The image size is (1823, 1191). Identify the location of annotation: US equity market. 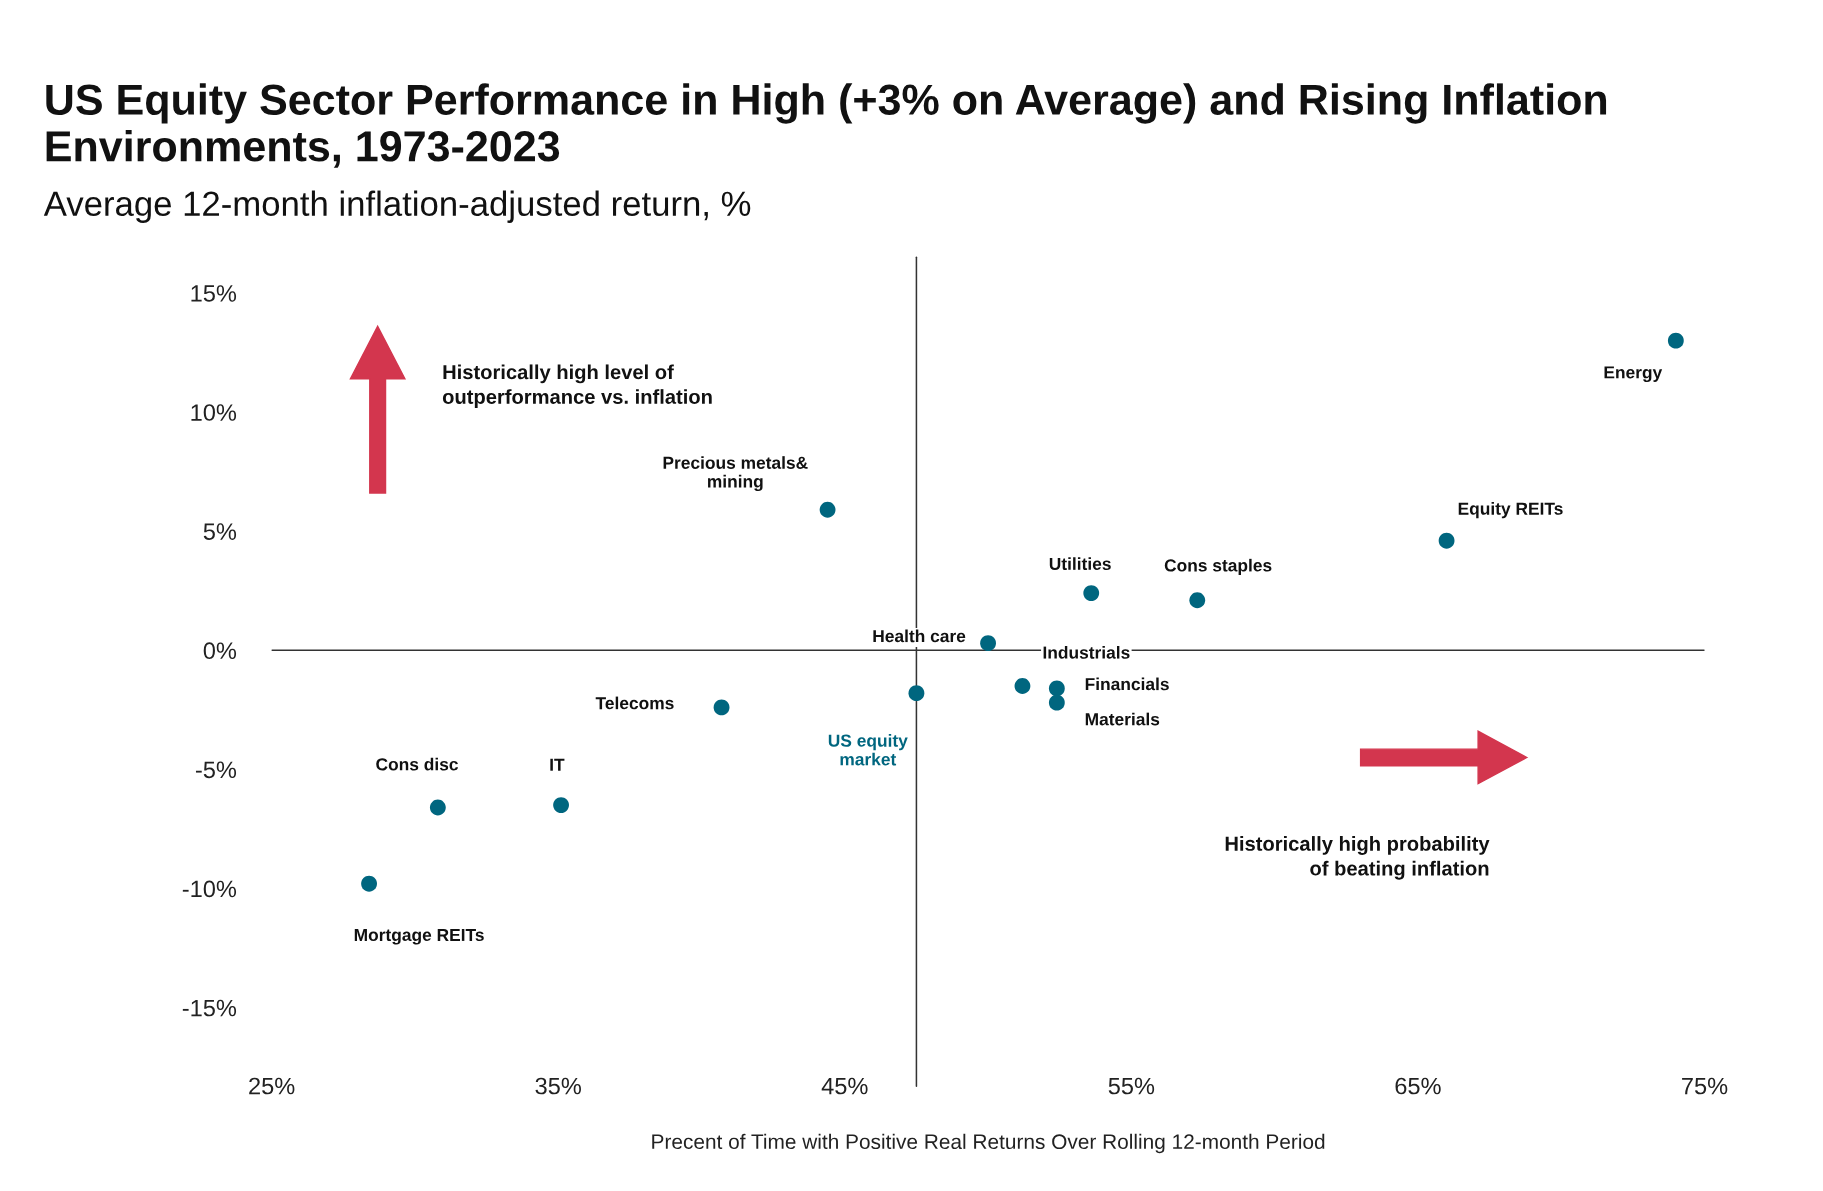
(868, 750).